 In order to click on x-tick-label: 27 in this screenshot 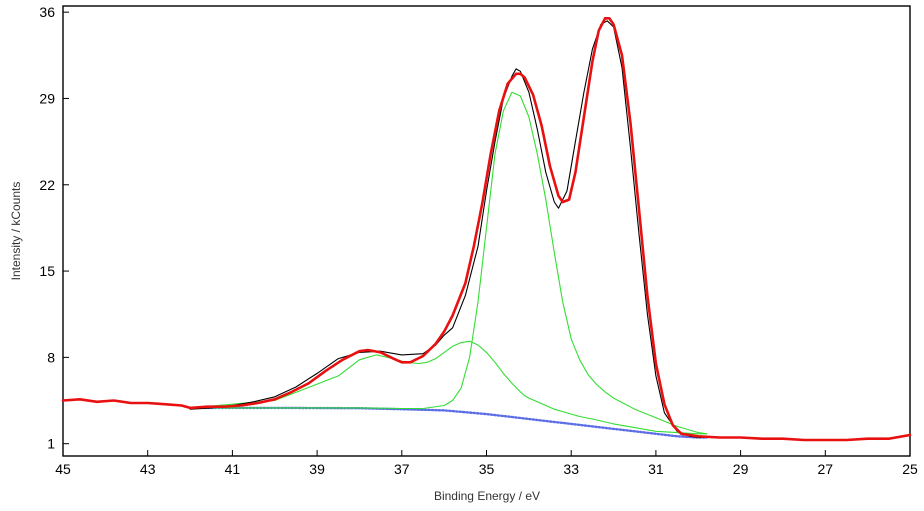, I will do `click(826, 469)`.